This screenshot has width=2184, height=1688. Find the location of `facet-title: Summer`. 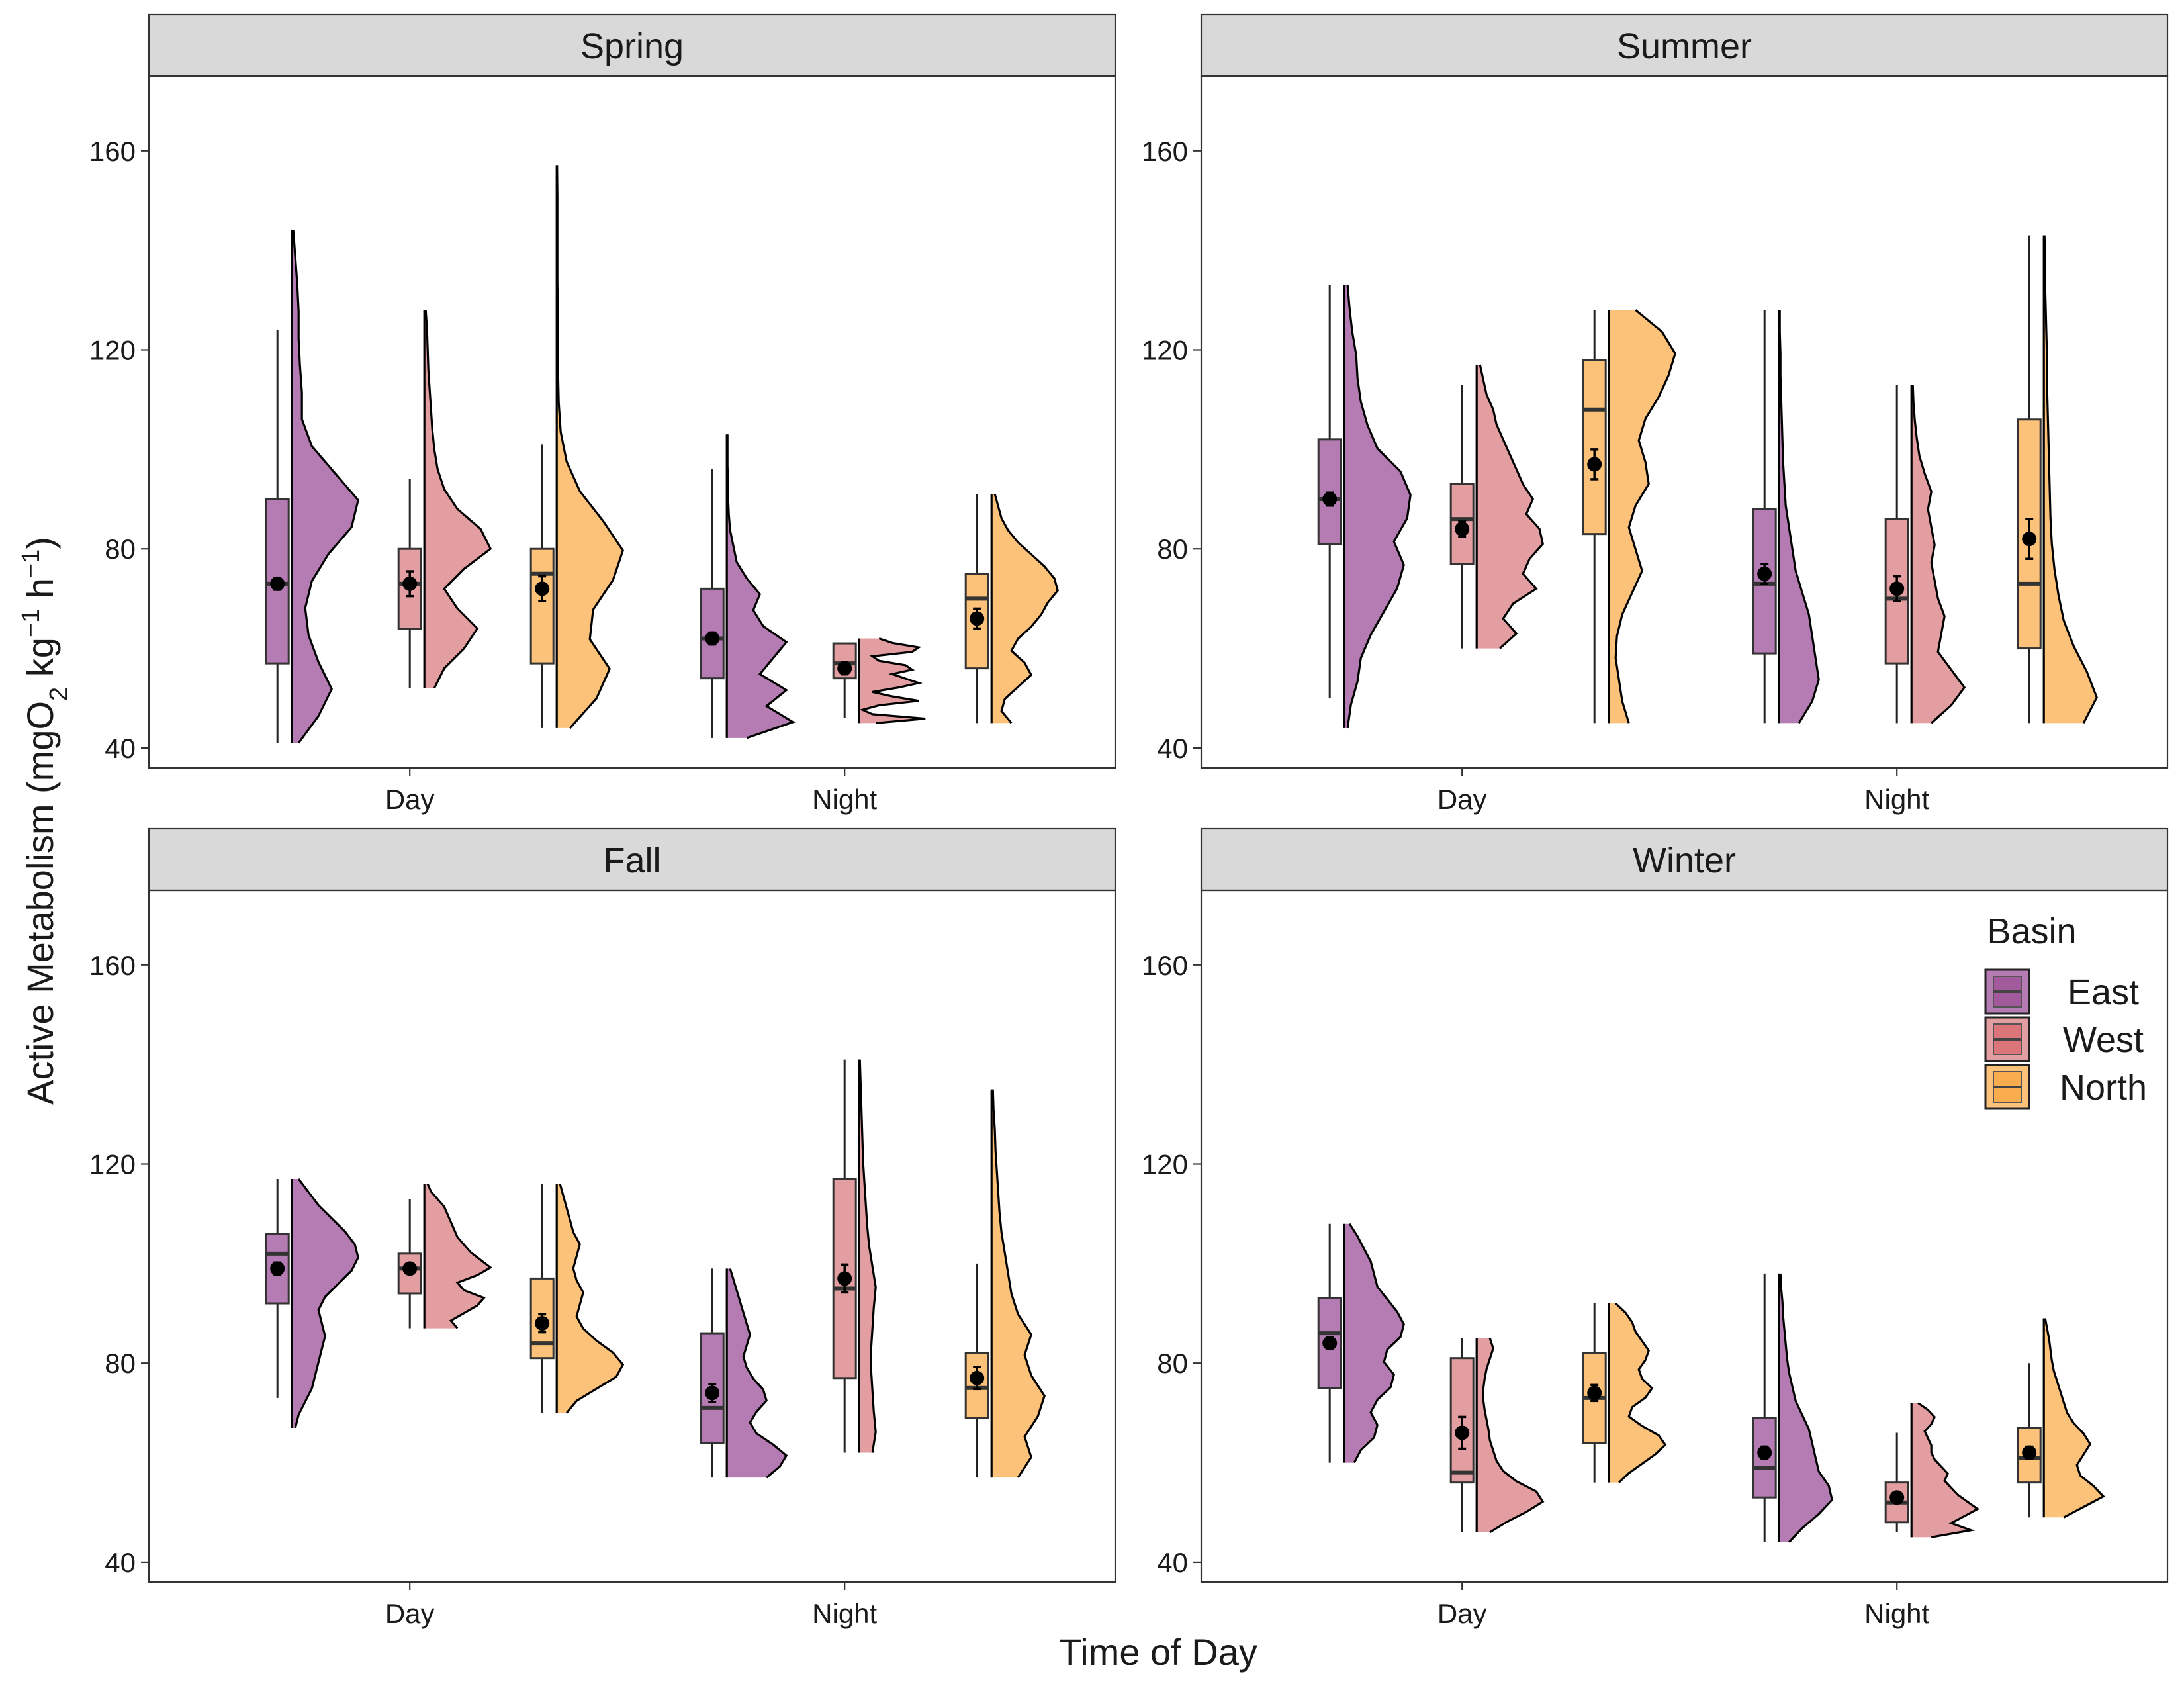

facet-title: Summer is located at coordinates (1684, 46).